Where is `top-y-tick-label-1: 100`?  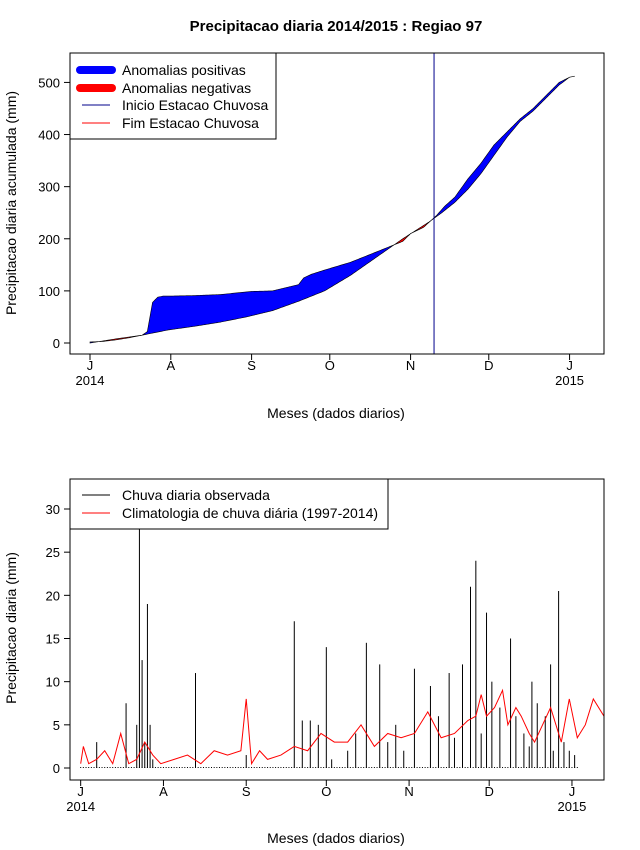
top-y-tick-label-1: 100 is located at coordinates (49, 291).